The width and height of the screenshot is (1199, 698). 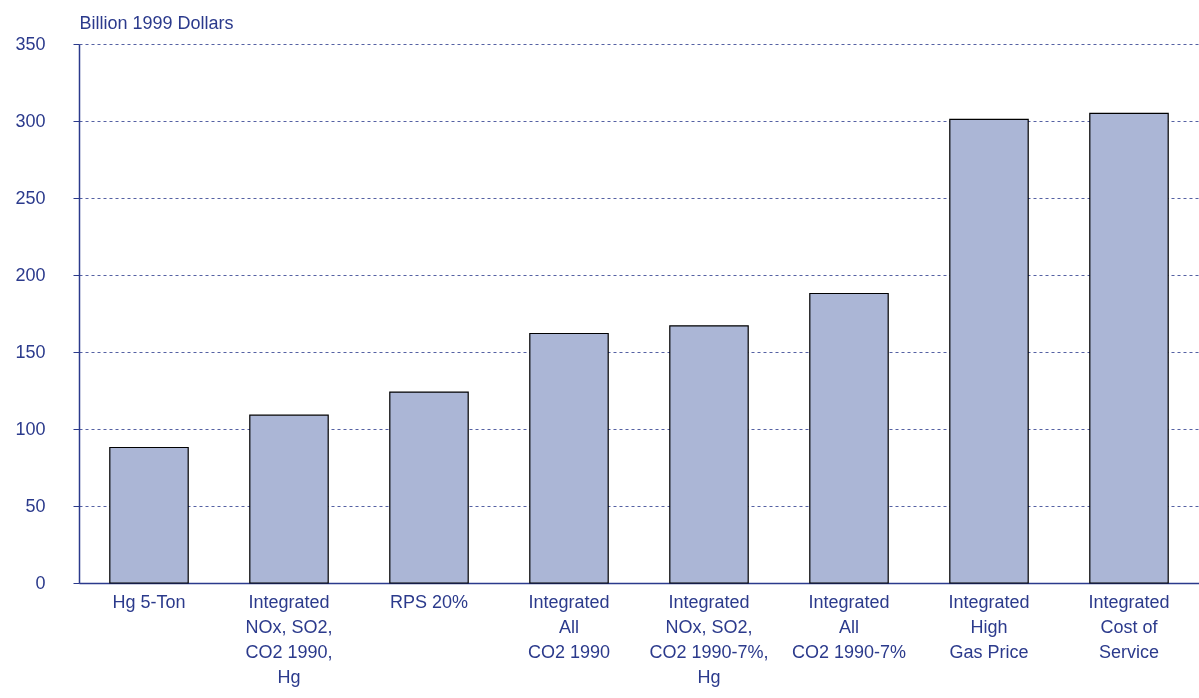 I want to click on y-tick-label: 250, so click(x=30, y=197).